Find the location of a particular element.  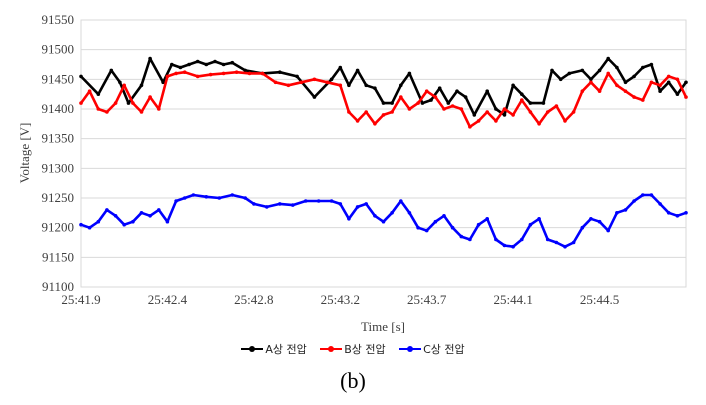

legend-label-c: C상 전압 is located at coordinates (444, 349).